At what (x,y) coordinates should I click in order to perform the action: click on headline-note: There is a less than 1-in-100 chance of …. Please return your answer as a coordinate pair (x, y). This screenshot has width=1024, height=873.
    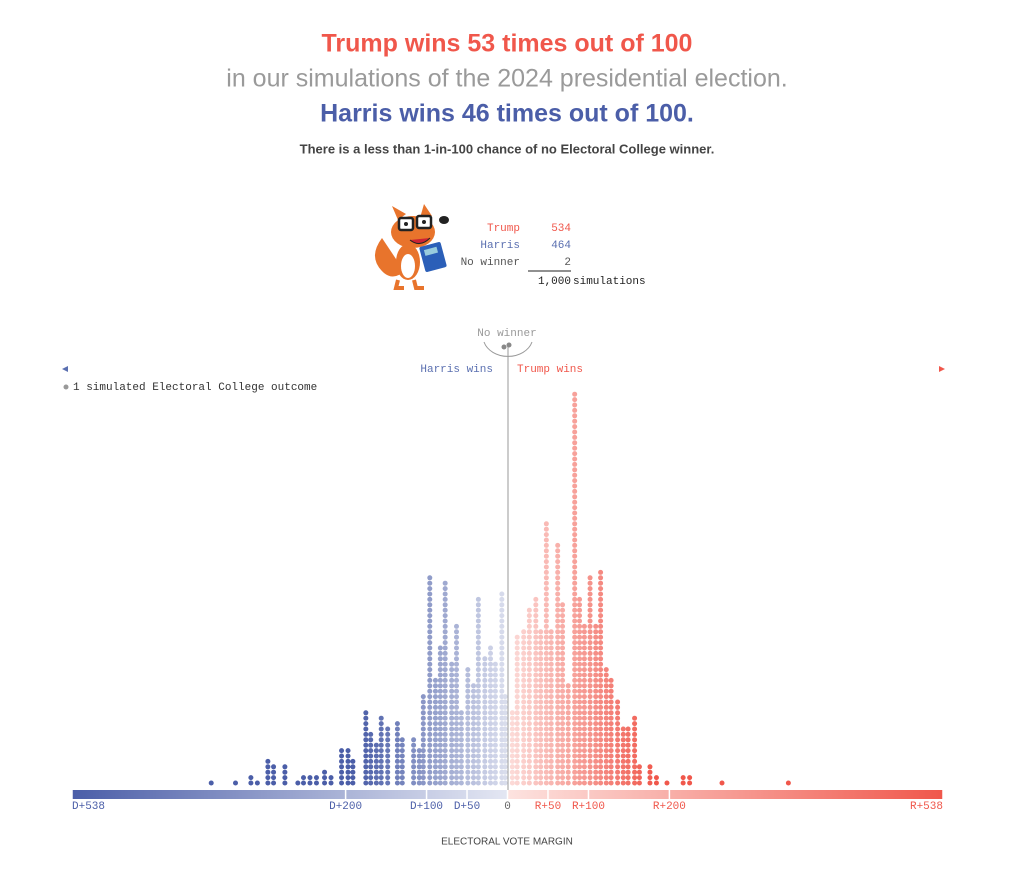
    Looking at the image, I should click on (507, 148).